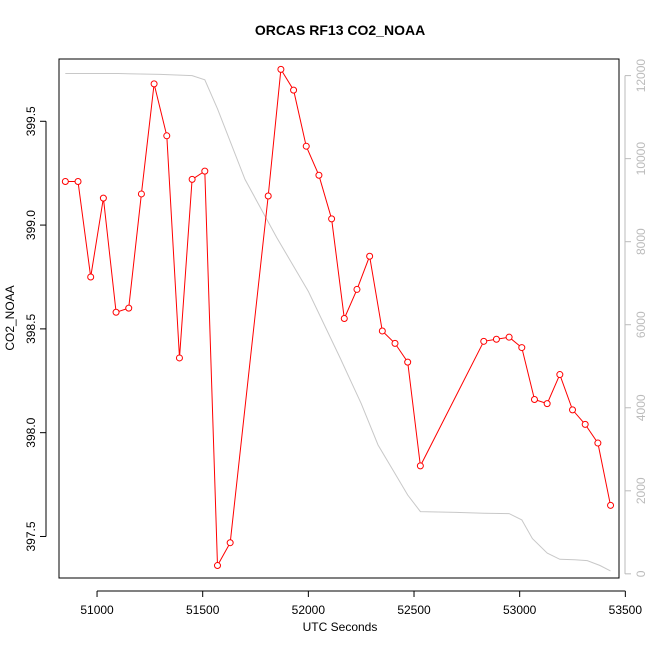 Image resolution: width=650 pixels, height=650 pixels. I want to click on y2-tick-label: 12000, so click(641, 76).